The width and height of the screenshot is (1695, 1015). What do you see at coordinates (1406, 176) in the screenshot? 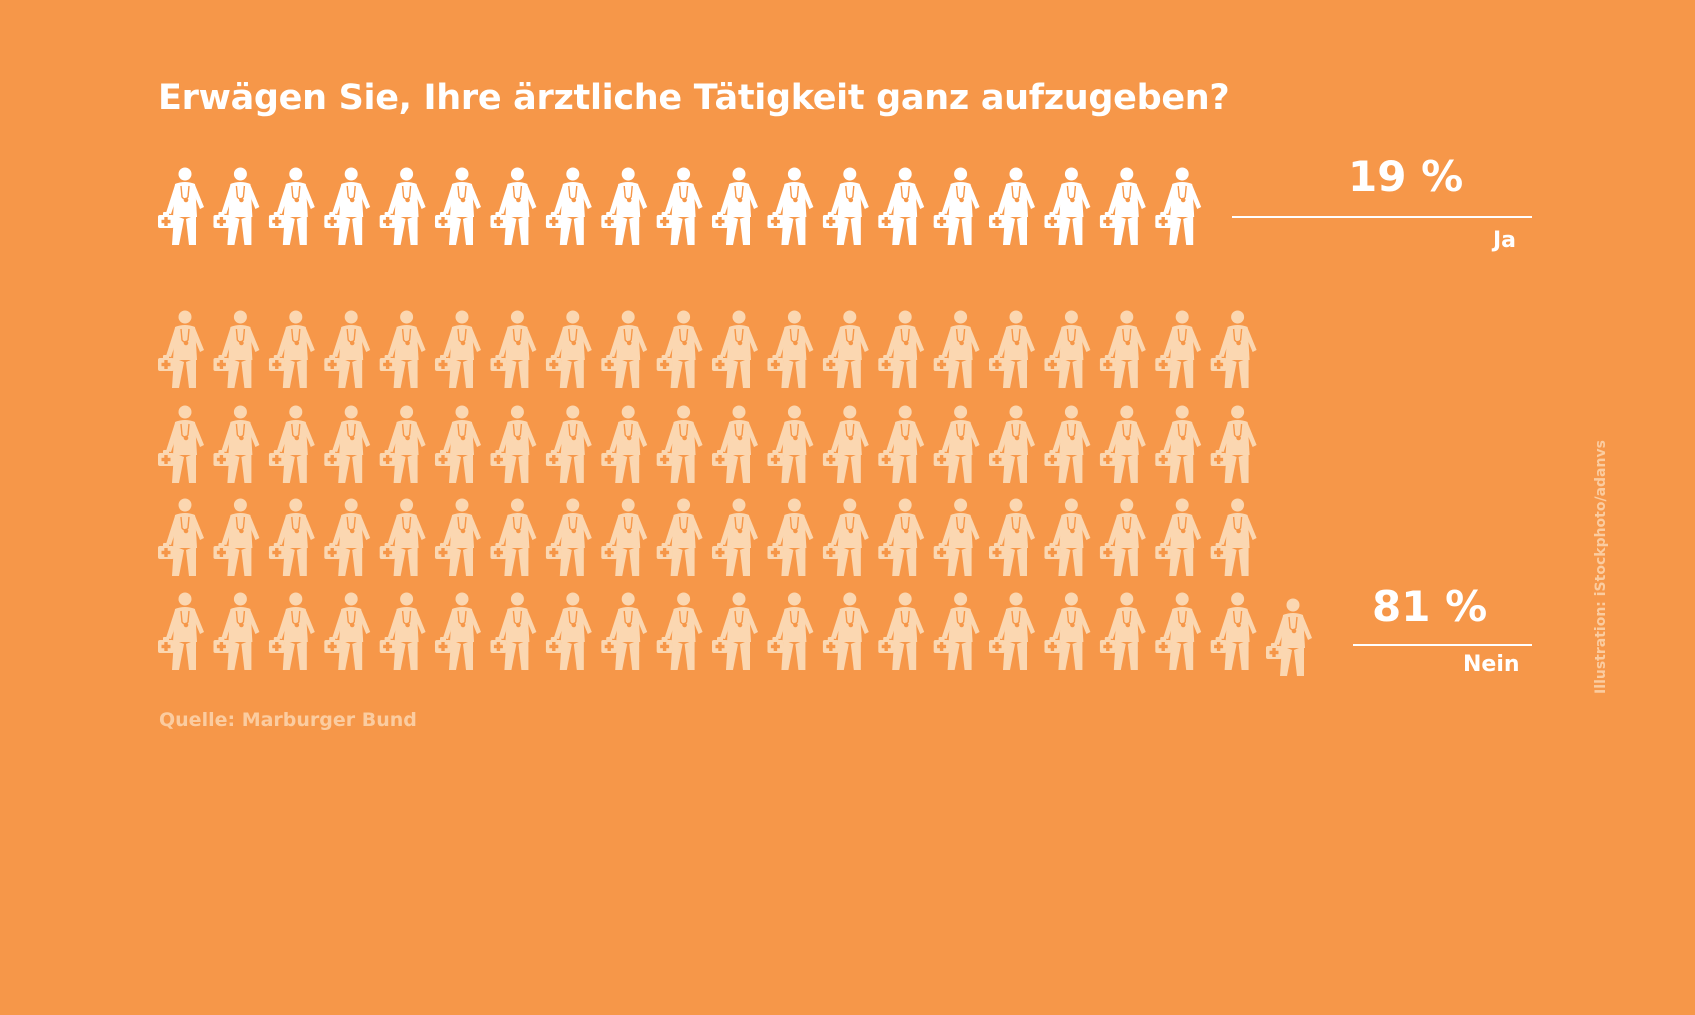
I see `ja-percent-label: 19 %` at bounding box center [1406, 176].